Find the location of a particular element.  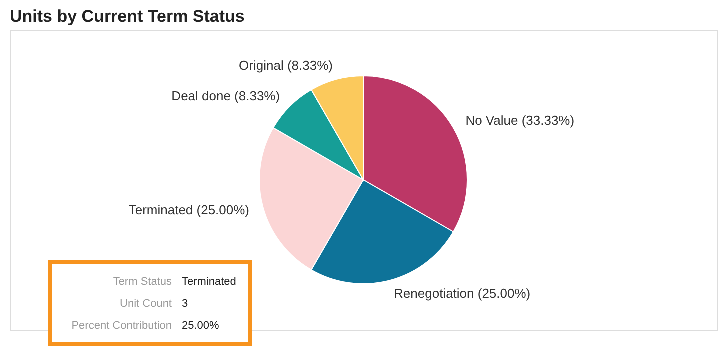

slice-label: No Value (33.33%) is located at coordinates (520, 120).